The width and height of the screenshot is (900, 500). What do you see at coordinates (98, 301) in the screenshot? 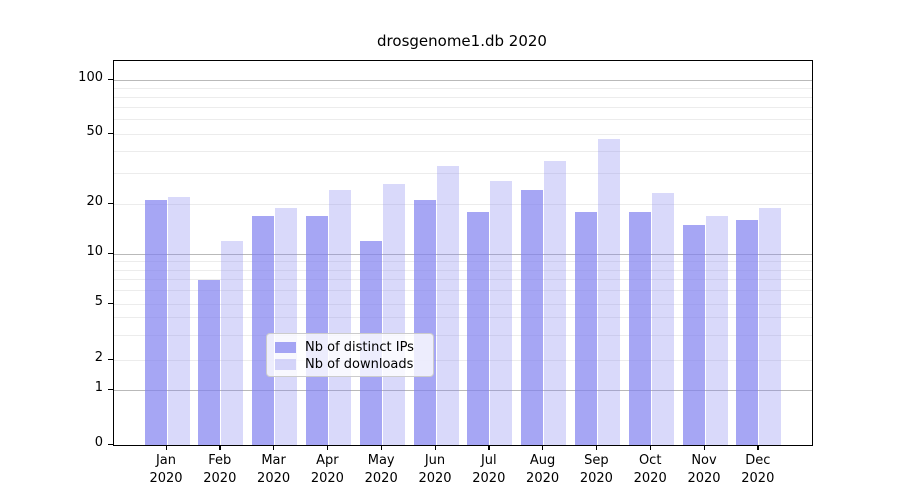
I see `y-tick-label: 5` at bounding box center [98, 301].